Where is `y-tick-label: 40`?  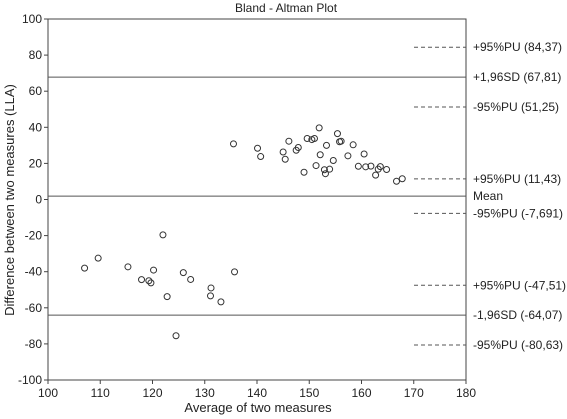
y-tick-label: 40 is located at coordinates (36, 127).